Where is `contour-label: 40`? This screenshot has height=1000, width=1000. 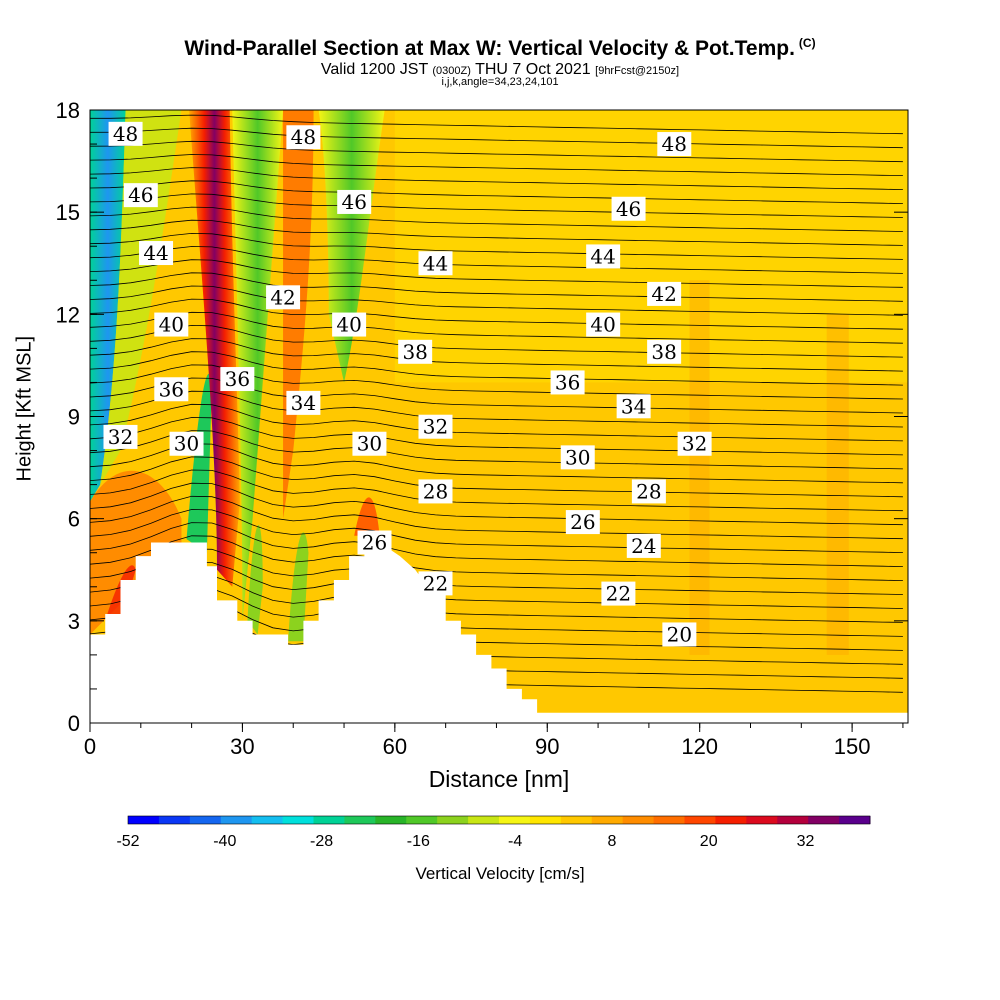
contour-label: 40 is located at coordinates (171, 325).